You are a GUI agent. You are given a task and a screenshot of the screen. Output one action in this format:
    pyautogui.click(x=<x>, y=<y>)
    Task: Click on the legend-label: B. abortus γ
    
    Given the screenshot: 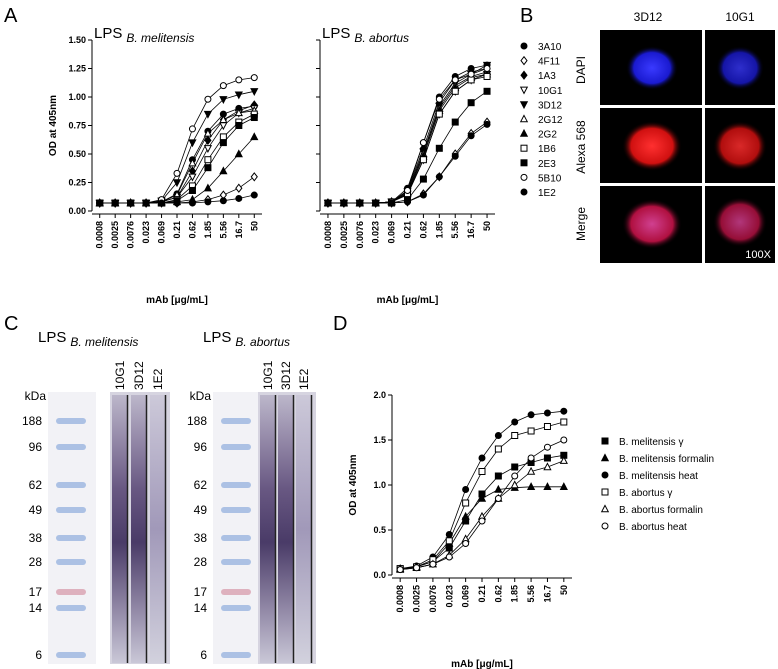 What is the action you would take?
    pyautogui.click(x=645, y=493)
    